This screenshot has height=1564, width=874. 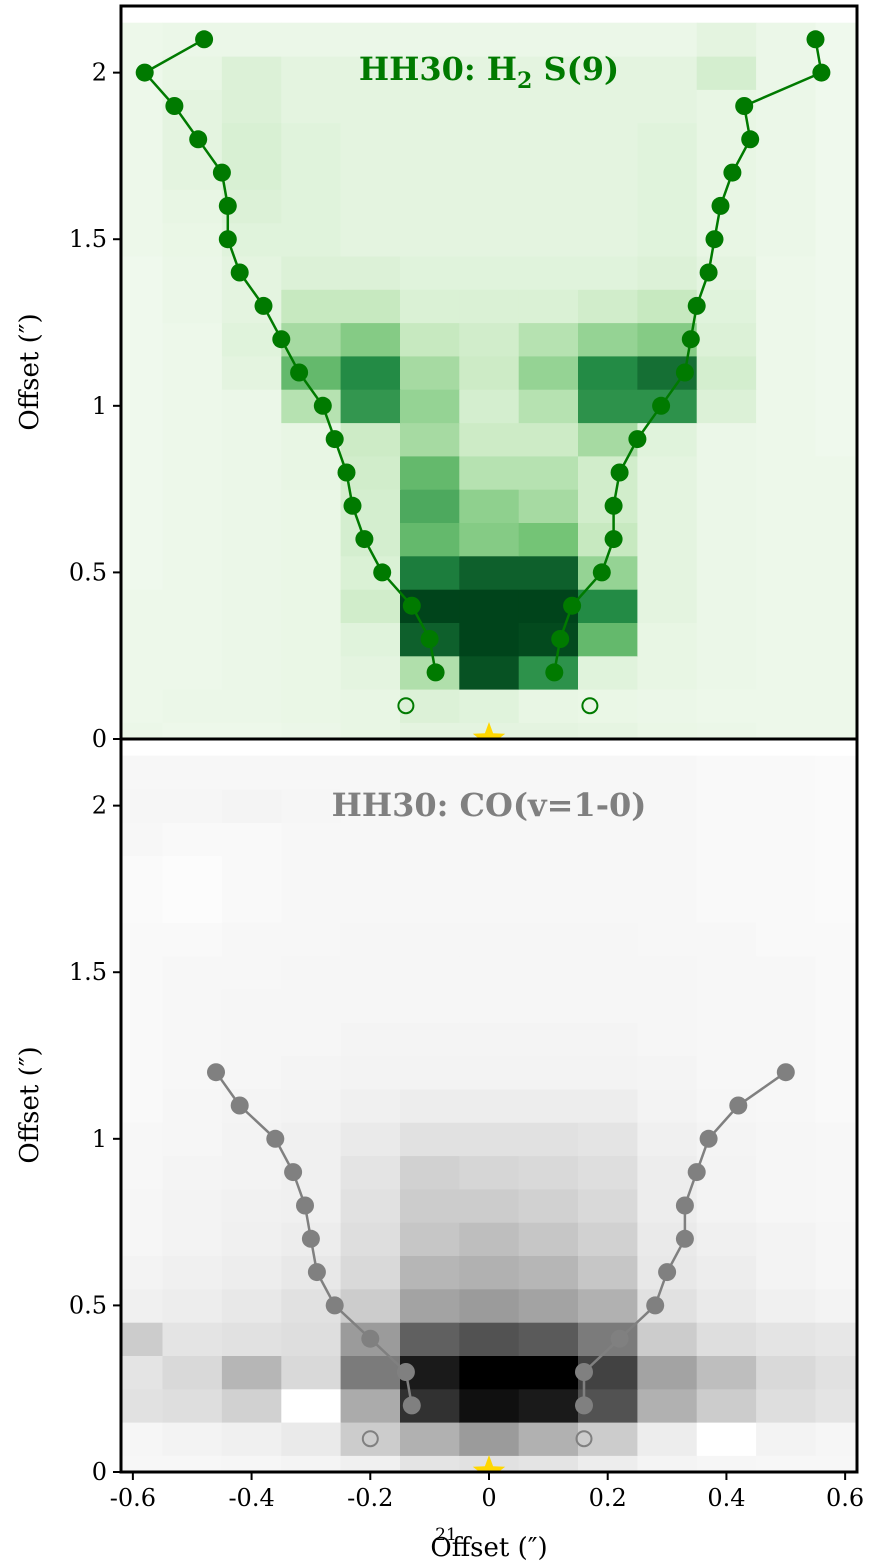 What do you see at coordinates (99, 406) in the screenshot?
I see `y-tick-label: 1` at bounding box center [99, 406].